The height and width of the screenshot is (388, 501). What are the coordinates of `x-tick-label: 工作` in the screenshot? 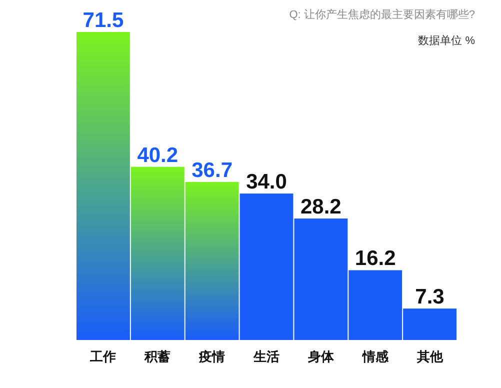 It's located at (102, 356).